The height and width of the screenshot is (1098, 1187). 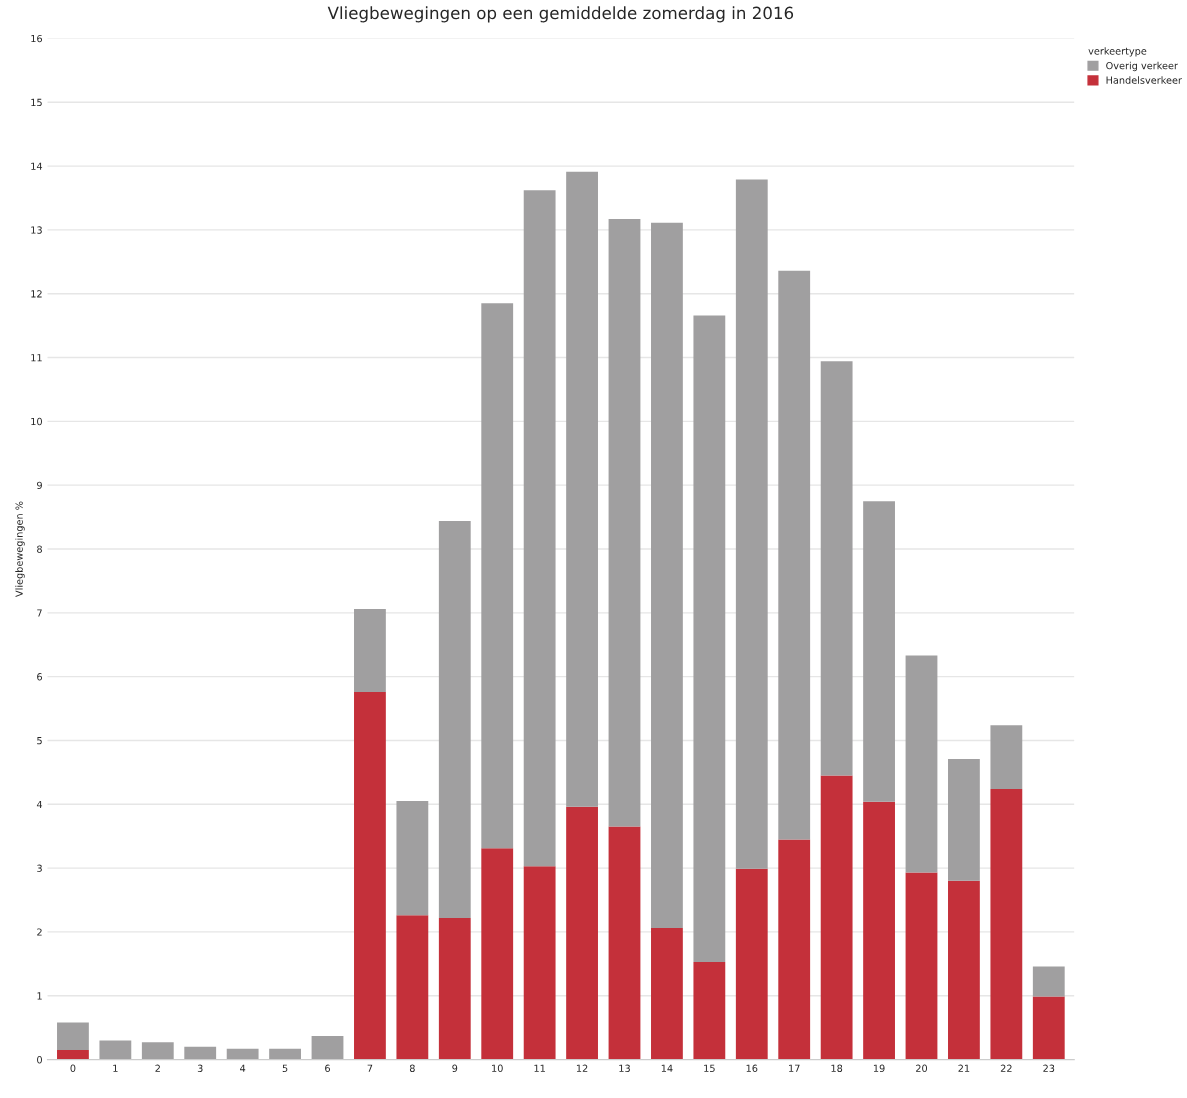 What do you see at coordinates (115, 1068) in the screenshot?
I see `x-tick-label: 1` at bounding box center [115, 1068].